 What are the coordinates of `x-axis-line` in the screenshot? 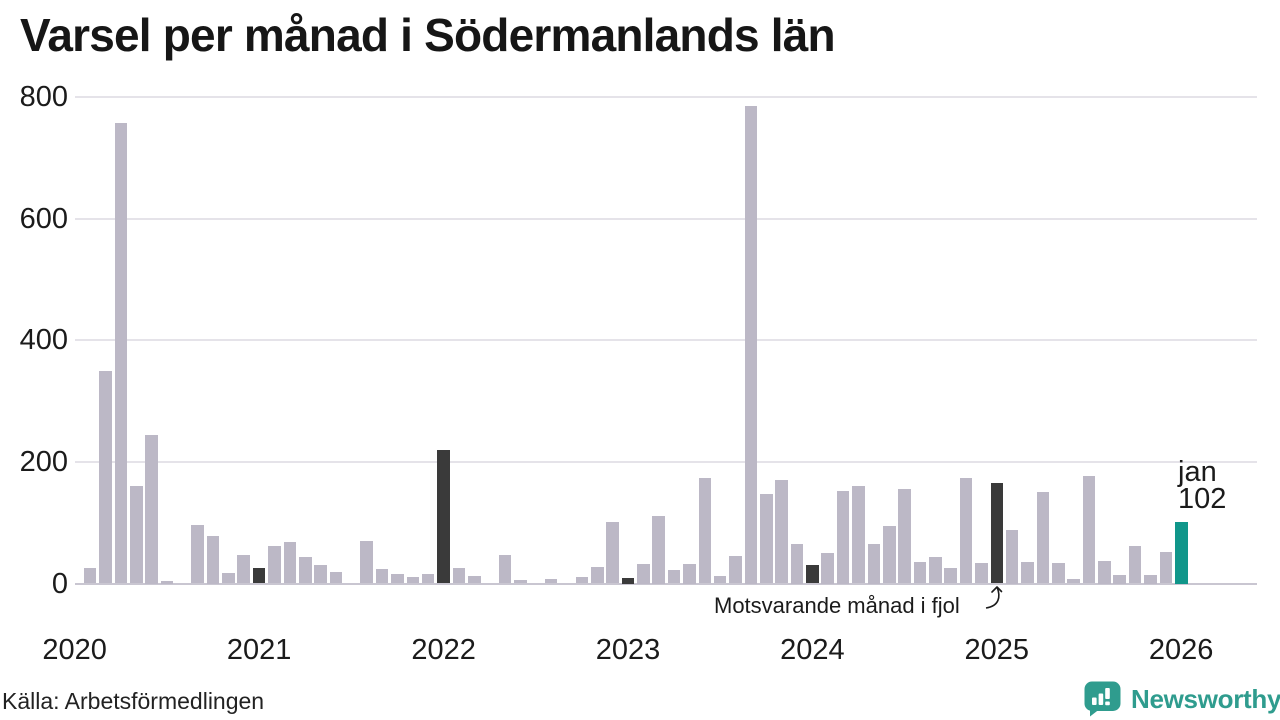 It's located at (666, 583).